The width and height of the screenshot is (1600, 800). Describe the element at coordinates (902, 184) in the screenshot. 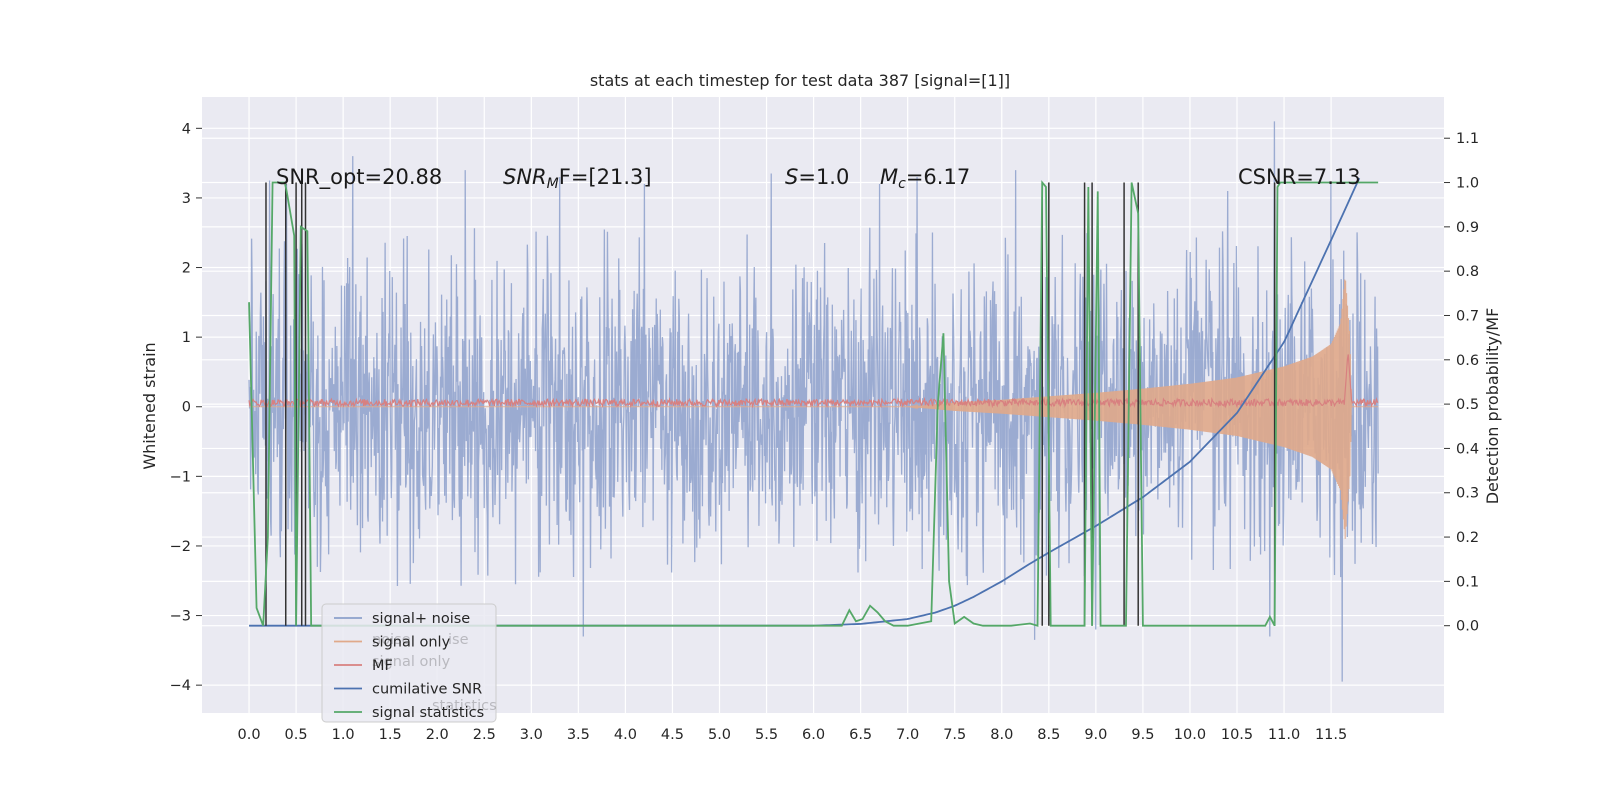

I see `annotation-mc-subscript: c` at that location.